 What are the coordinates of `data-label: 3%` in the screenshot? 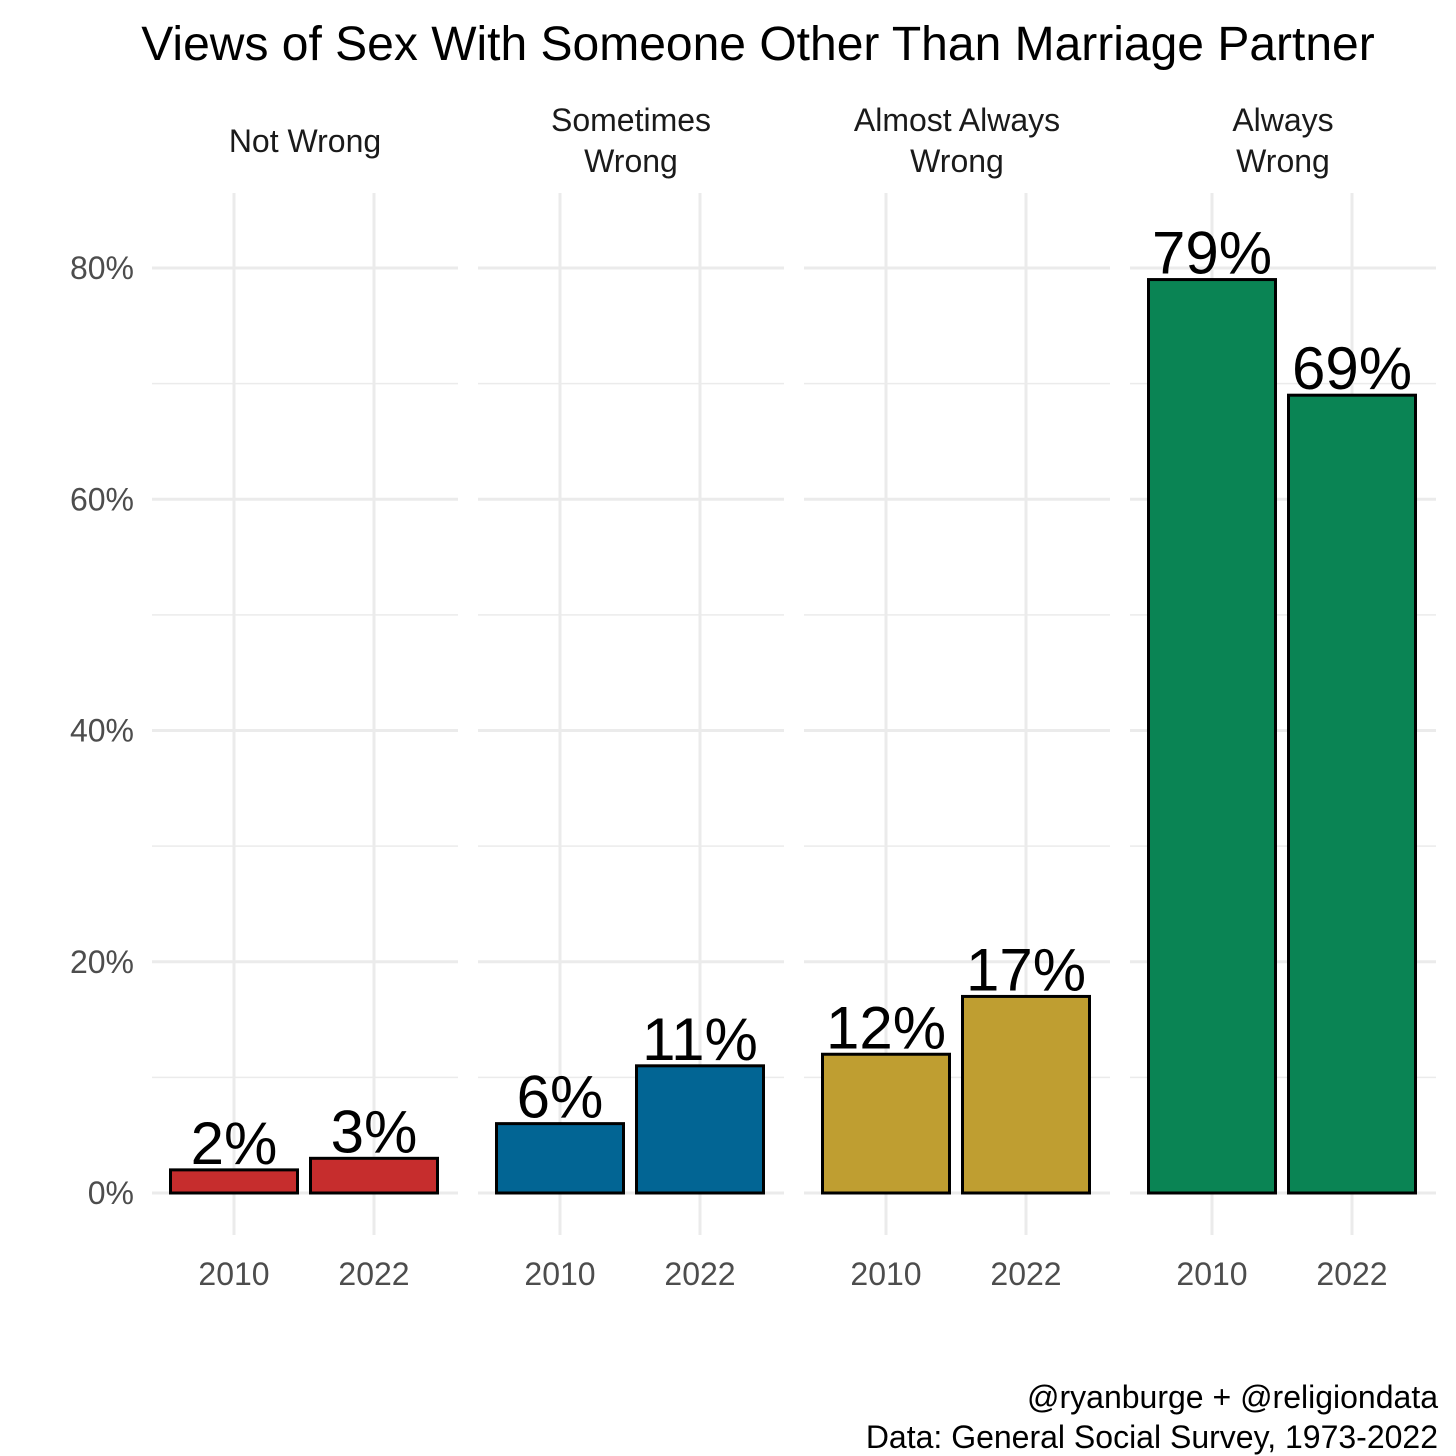 It's located at (374, 1131).